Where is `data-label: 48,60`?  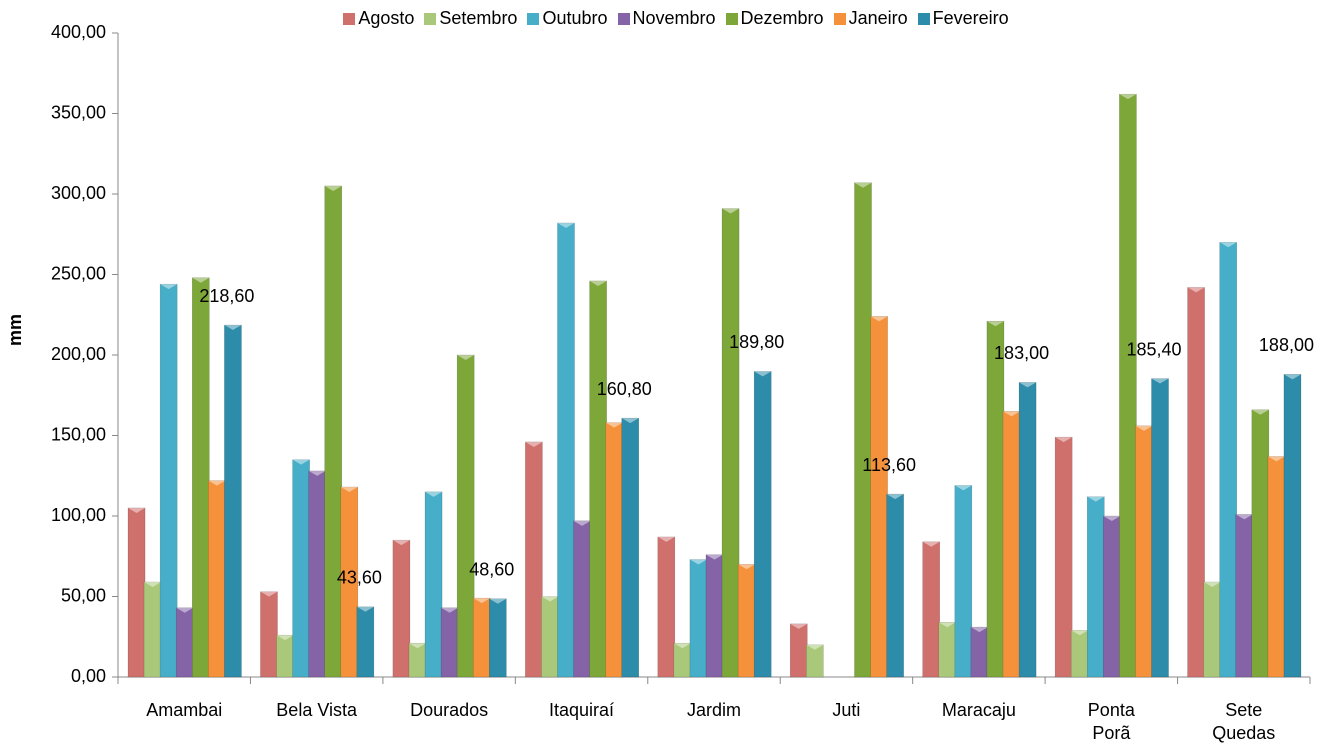
data-label: 48,60 is located at coordinates (491, 570).